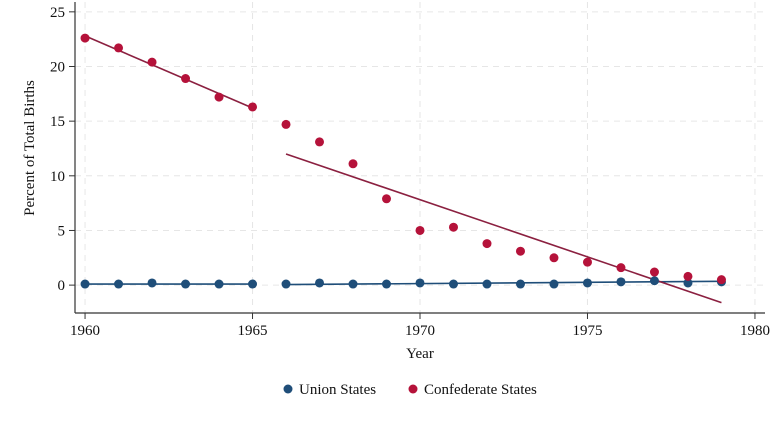  Describe the element at coordinates (30, 148) in the screenshot. I see `y-axis-label: Percent of Total Births` at that location.